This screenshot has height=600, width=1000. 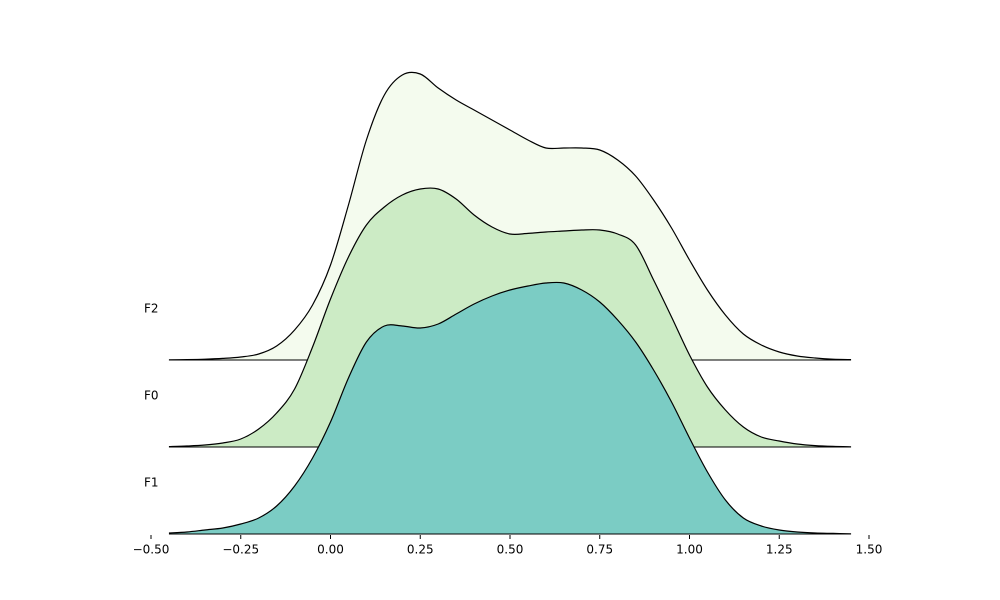 I want to click on ridge-label: F0, so click(x=151, y=396).